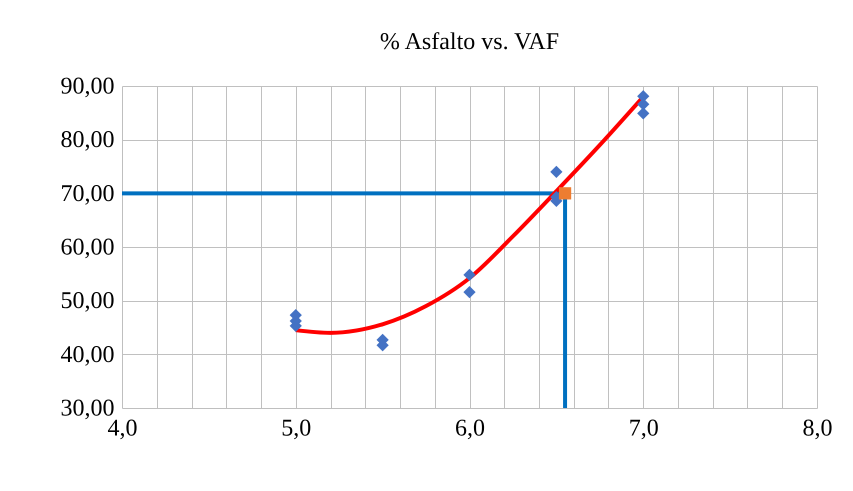 The image size is (853, 491). What do you see at coordinates (470, 429) in the screenshot?
I see `x-tick-label: 6,0` at bounding box center [470, 429].